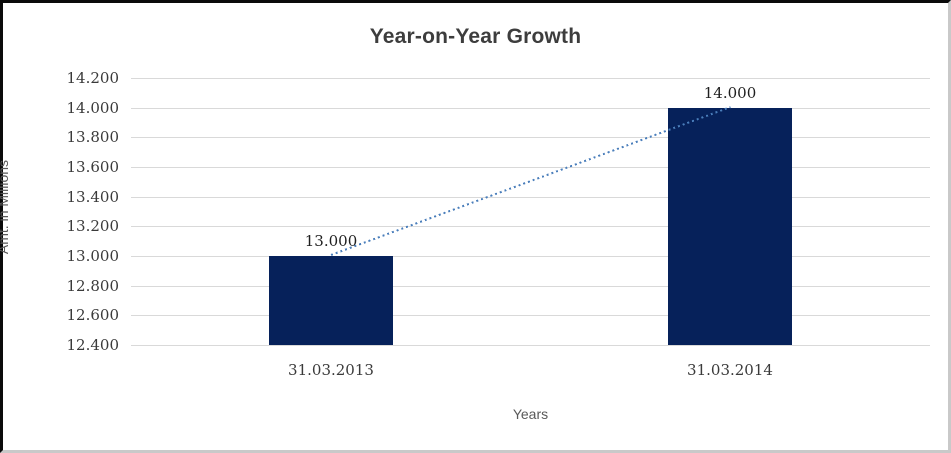 The height and width of the screenshot is (453, 951). I want to click on x-category-label: 31.03.2014, so click(730, 370).